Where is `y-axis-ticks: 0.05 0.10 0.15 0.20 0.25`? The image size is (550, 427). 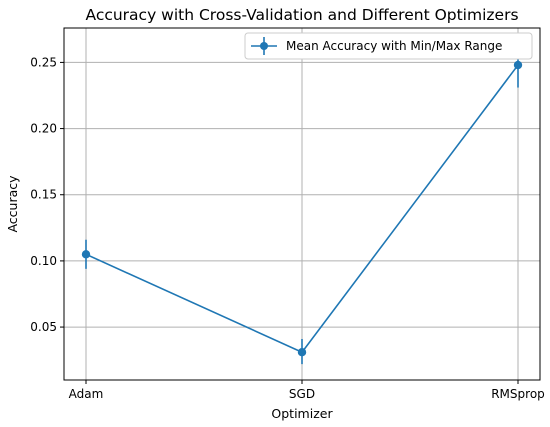
y-axis-ticks: 0.05 0.10 0.15 0.20 0.25 is located at coordinates (47, 194).